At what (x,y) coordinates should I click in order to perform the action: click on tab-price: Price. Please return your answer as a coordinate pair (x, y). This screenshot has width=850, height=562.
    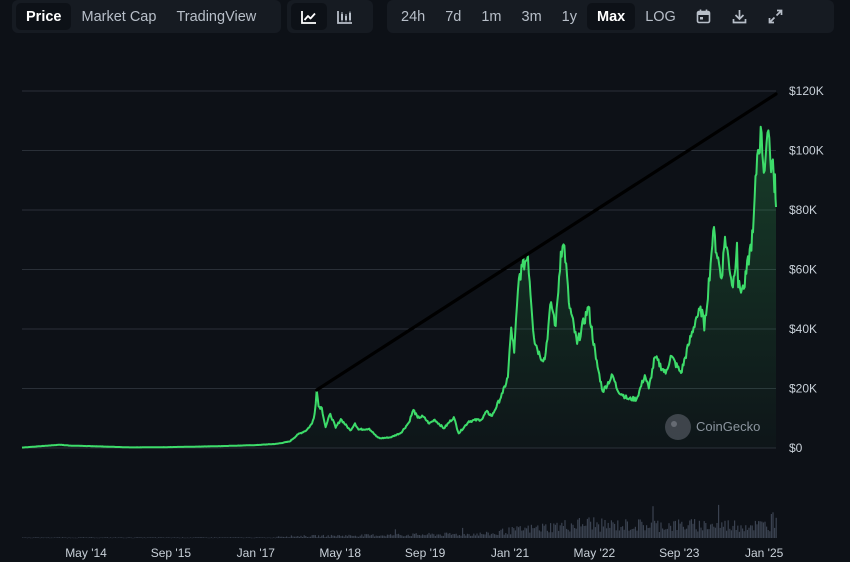
    Looking at the image, I should click on (44, 16).